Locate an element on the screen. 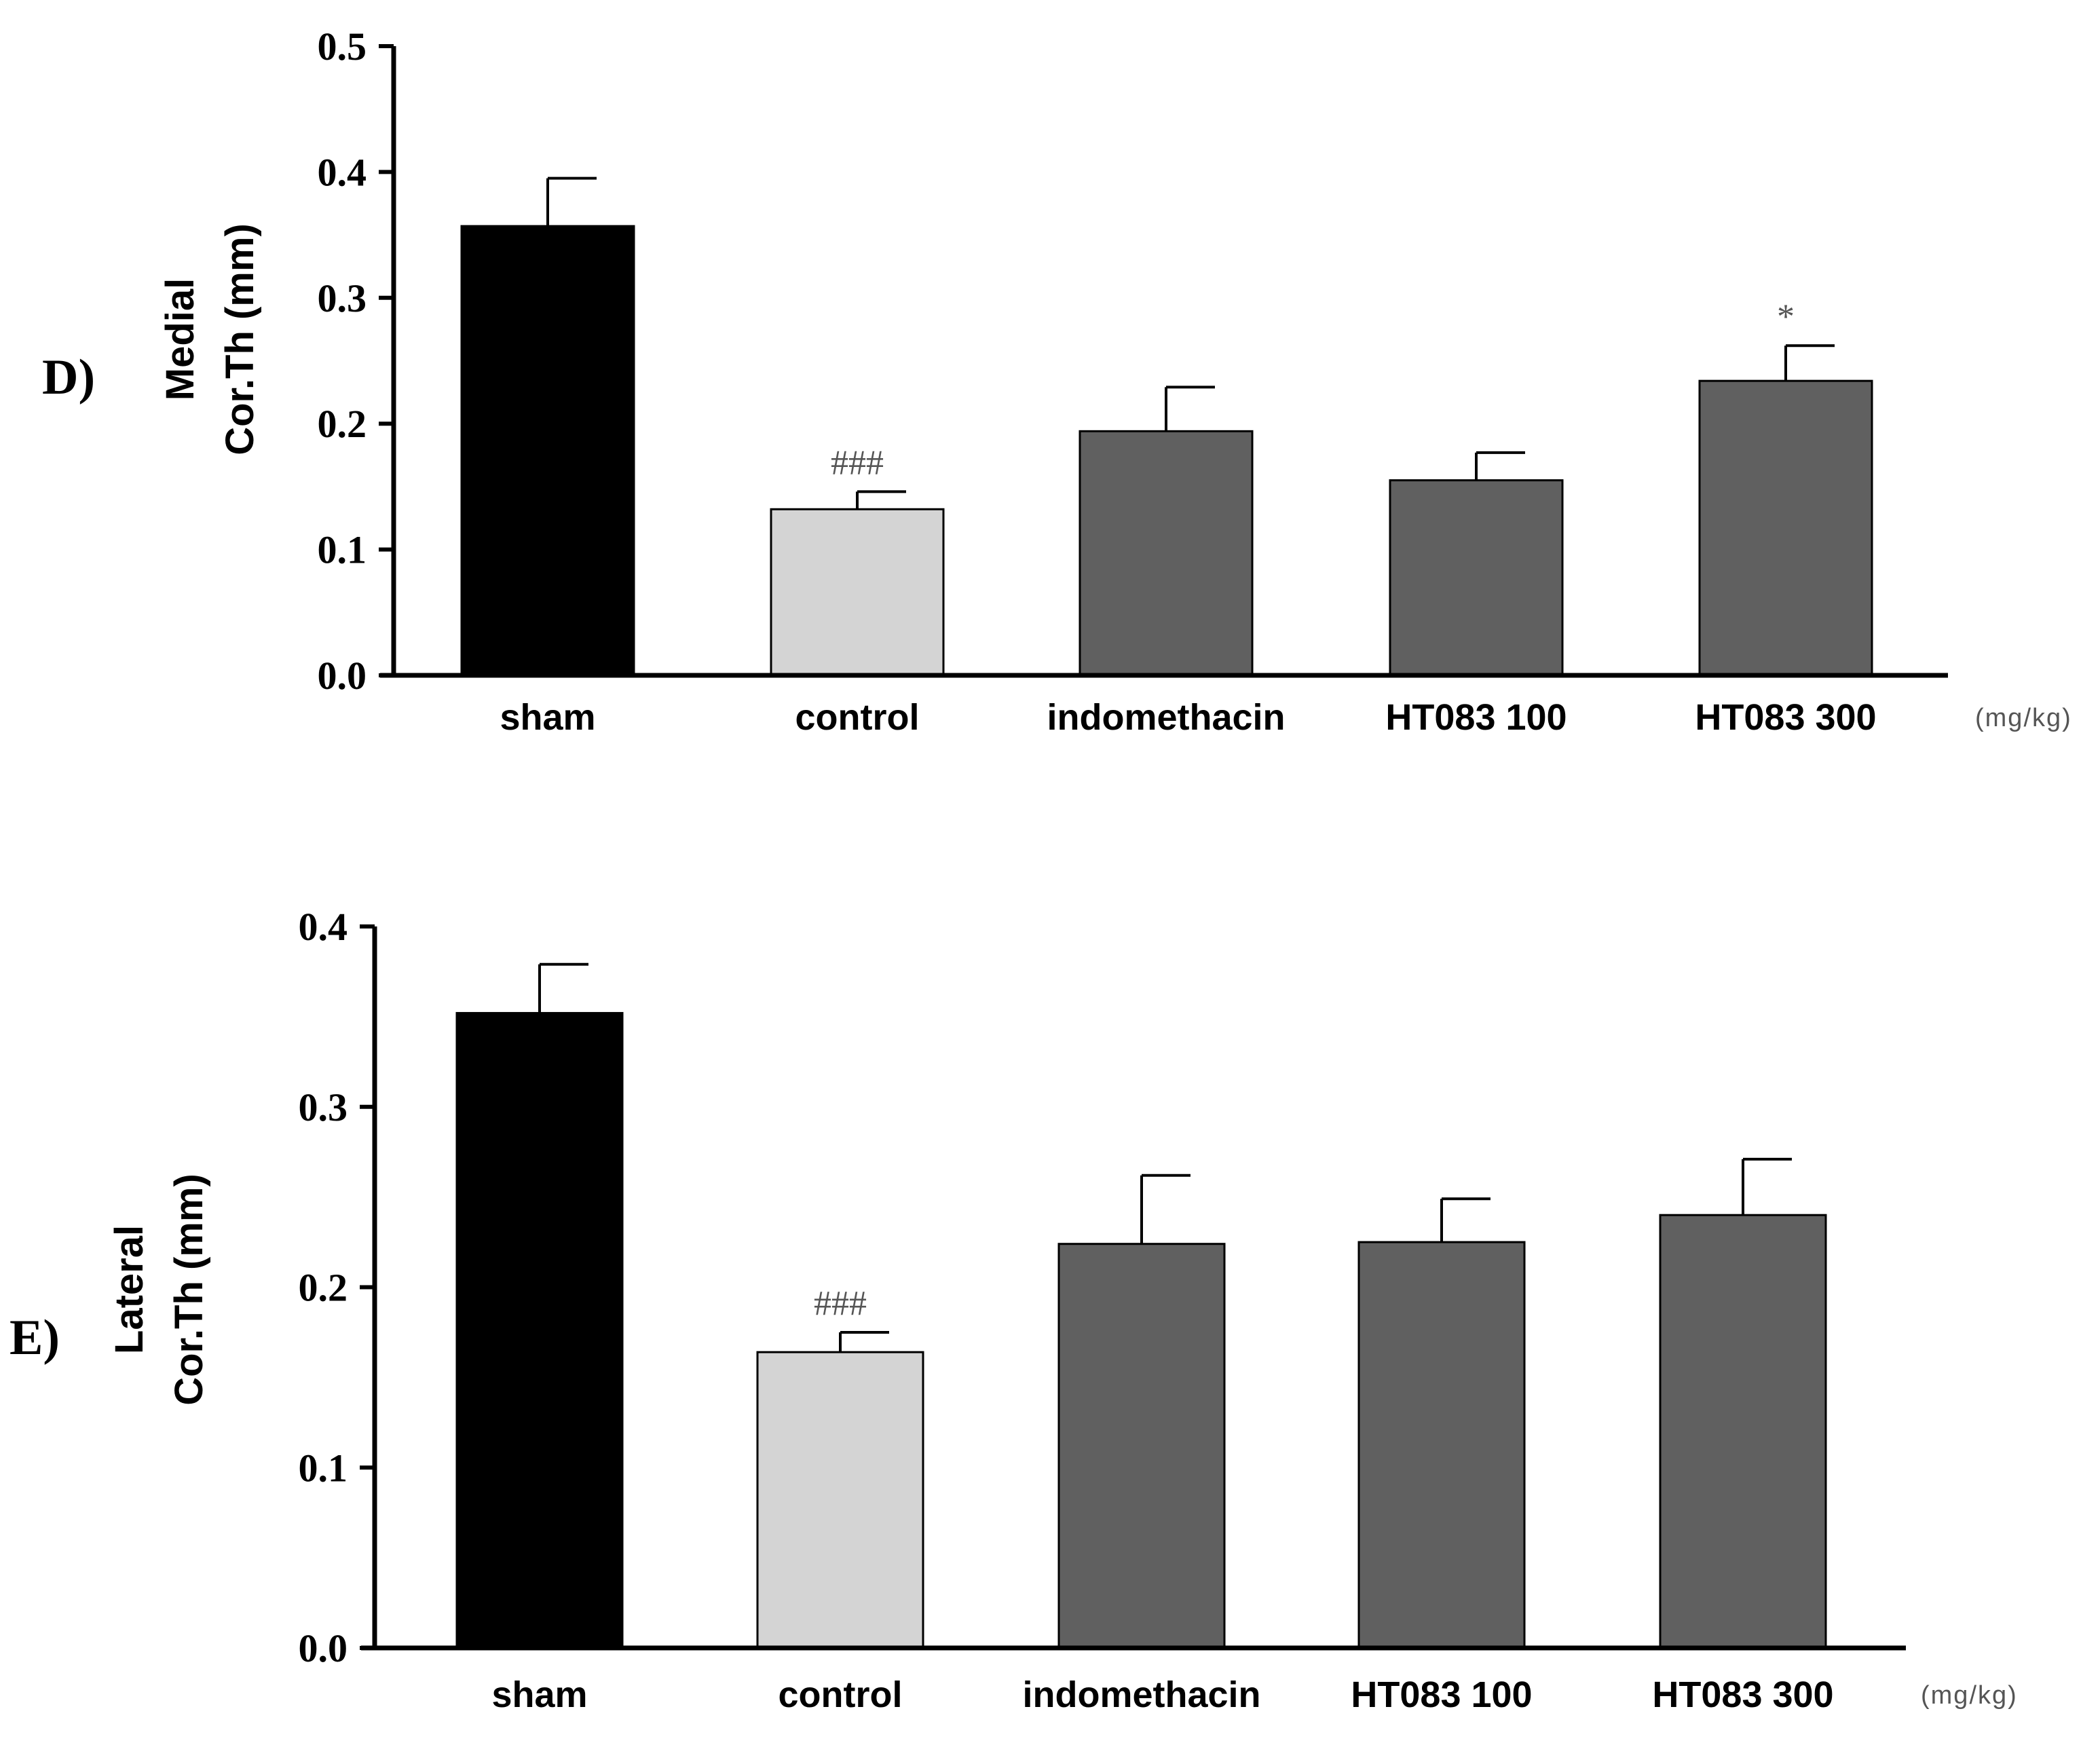  panel-label: E) is located at coordinates (35, 1338).